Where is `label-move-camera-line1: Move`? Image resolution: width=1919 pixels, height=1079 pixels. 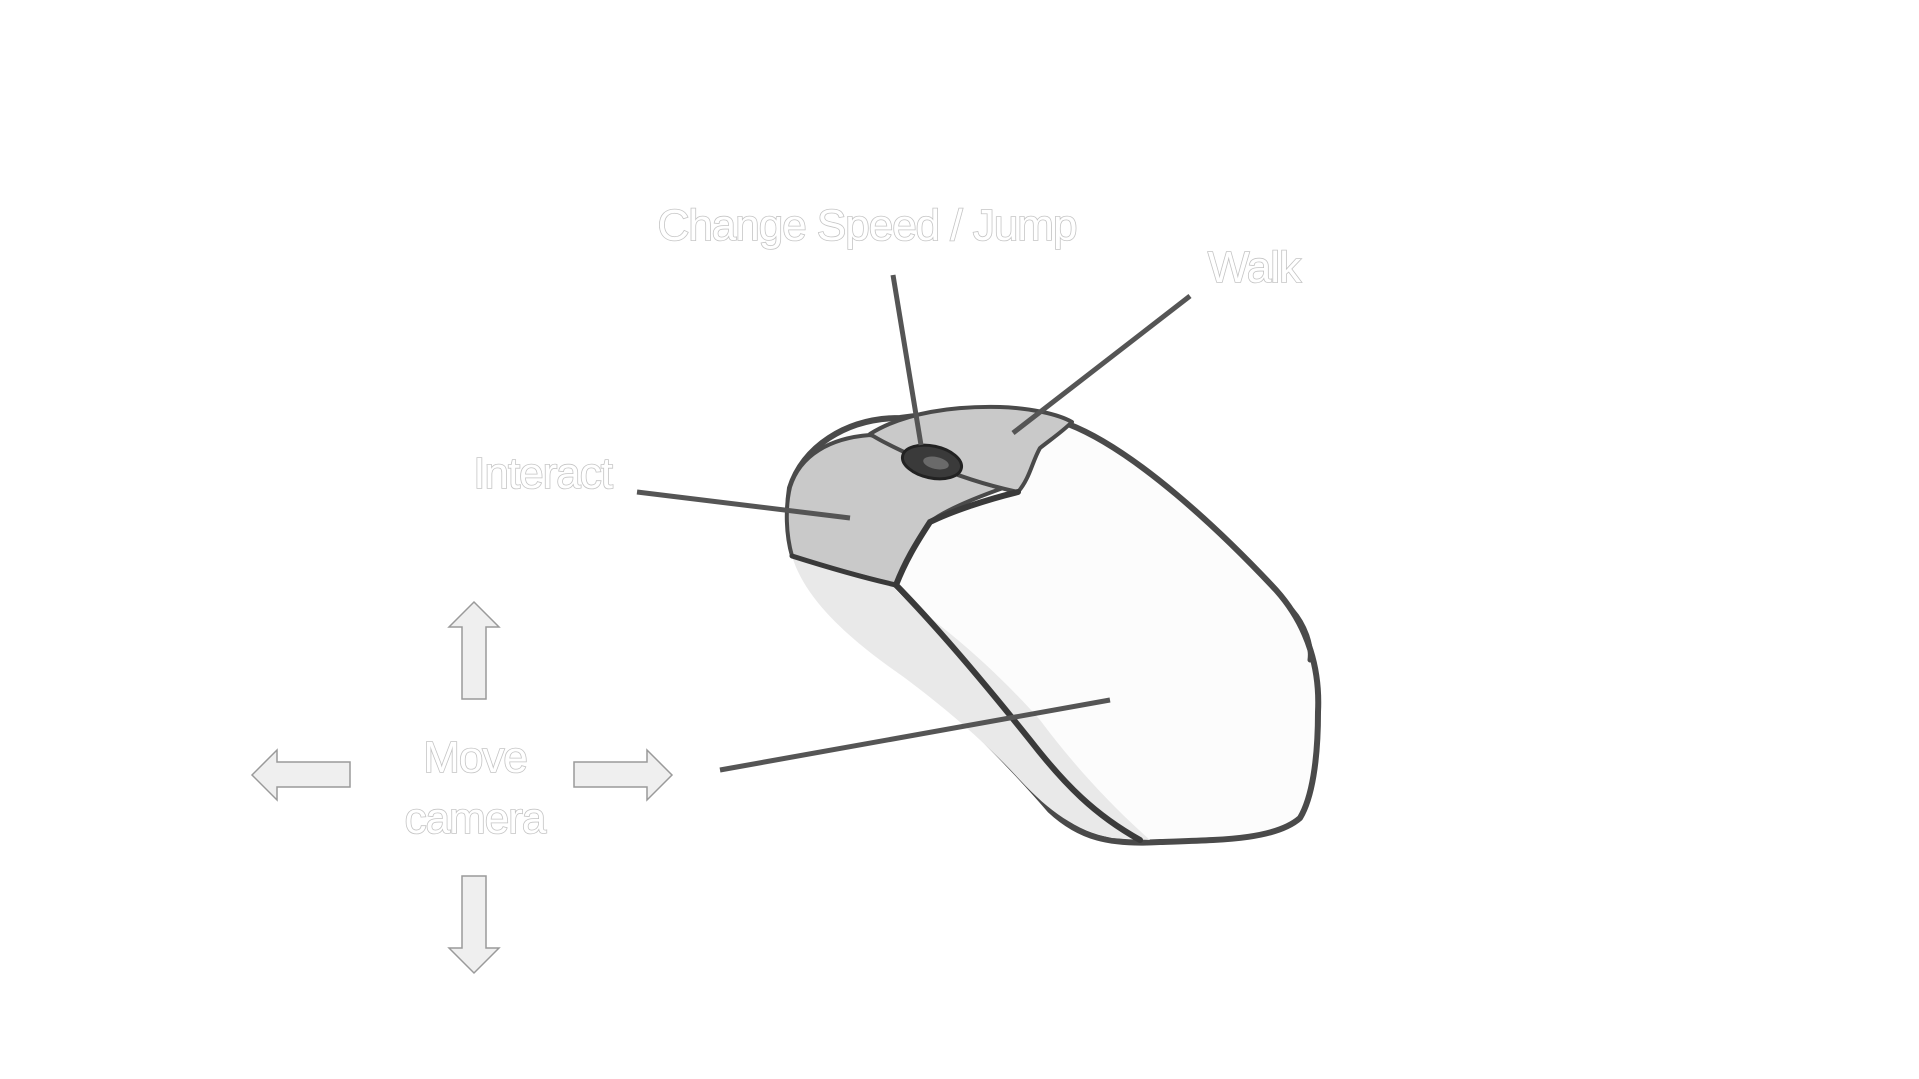 label-move-camera-line1: Move is located at coordinates (475, 757).